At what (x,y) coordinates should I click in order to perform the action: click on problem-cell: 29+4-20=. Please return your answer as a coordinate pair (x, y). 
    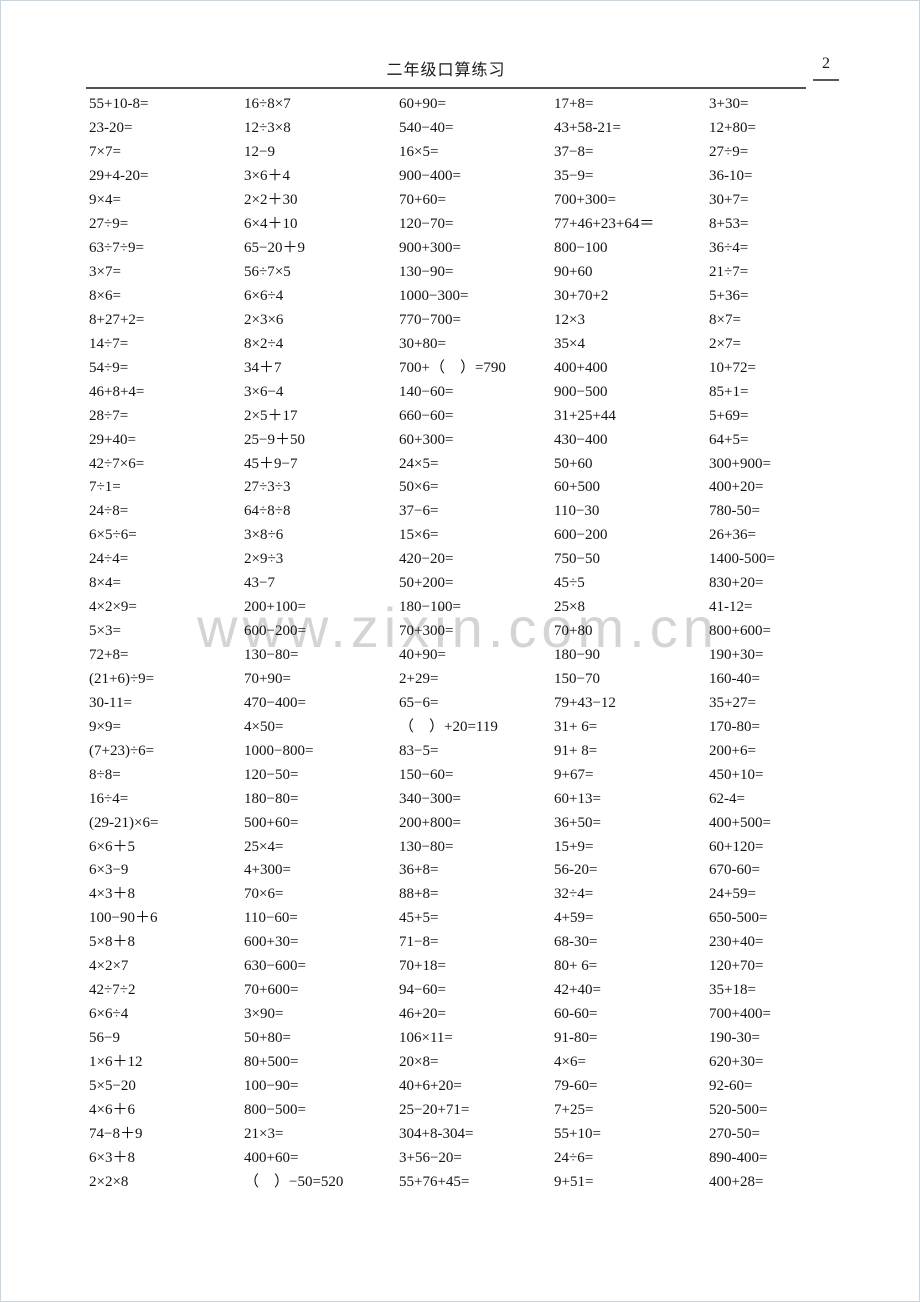
    Looking at the image, I should click on (119, 176).